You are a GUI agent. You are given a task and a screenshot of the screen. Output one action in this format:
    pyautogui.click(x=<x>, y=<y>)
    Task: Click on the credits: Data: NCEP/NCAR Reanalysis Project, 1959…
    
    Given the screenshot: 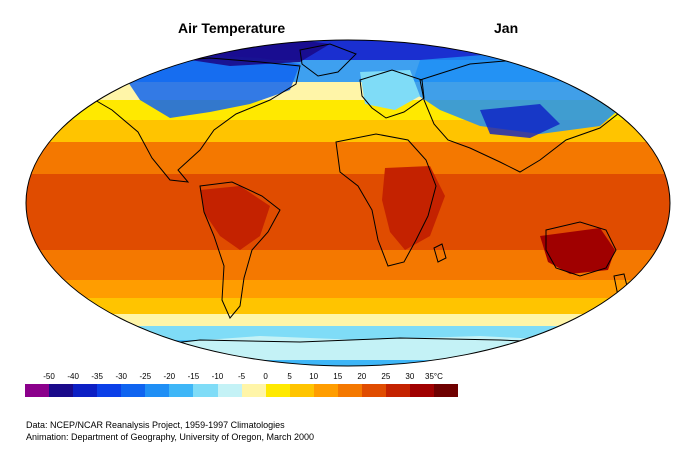 What is the action you would take?
    pyautogui.click(x=170, y=431)
    